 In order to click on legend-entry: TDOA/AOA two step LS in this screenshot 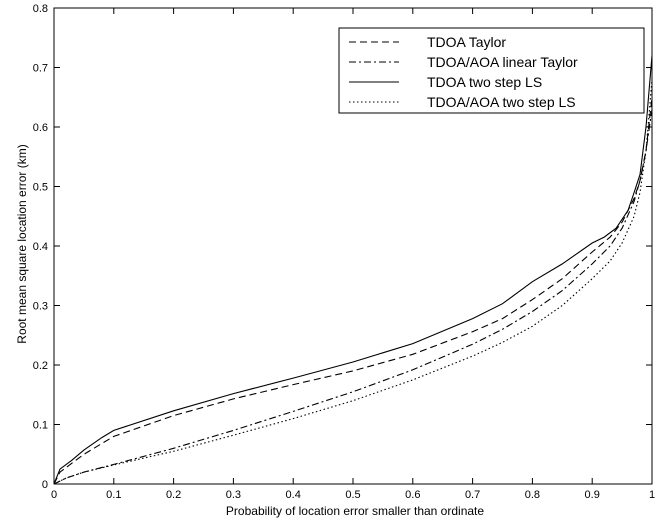, I will do `click(501, 102)`.